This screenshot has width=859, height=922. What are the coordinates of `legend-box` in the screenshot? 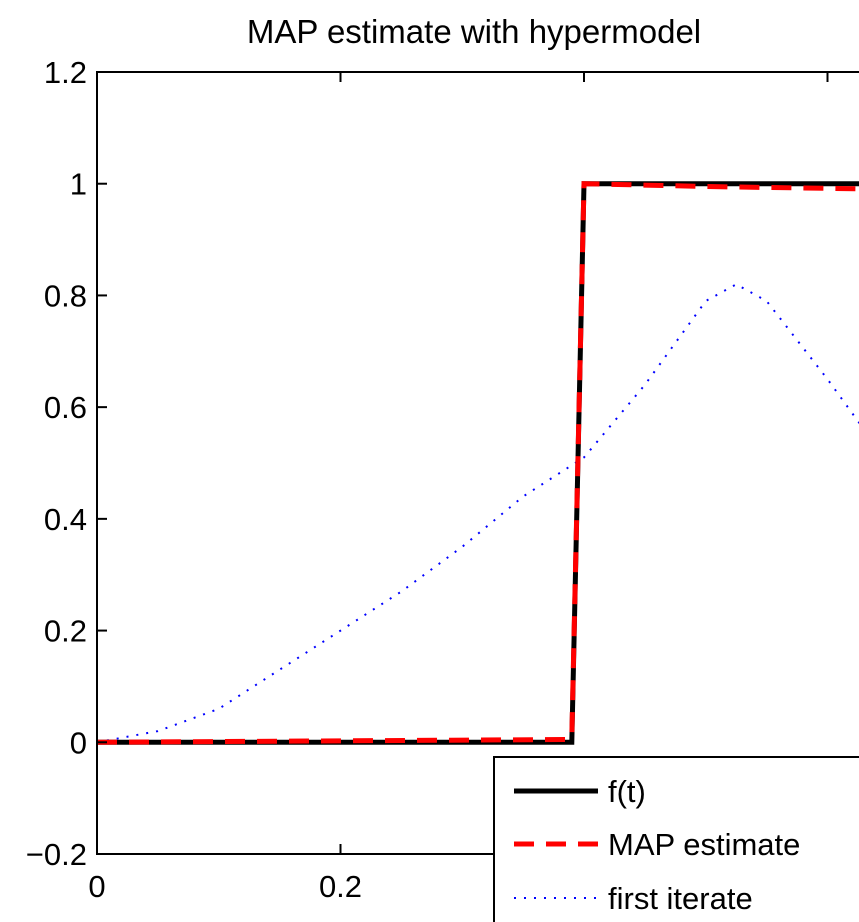 It's located at (676, 839).